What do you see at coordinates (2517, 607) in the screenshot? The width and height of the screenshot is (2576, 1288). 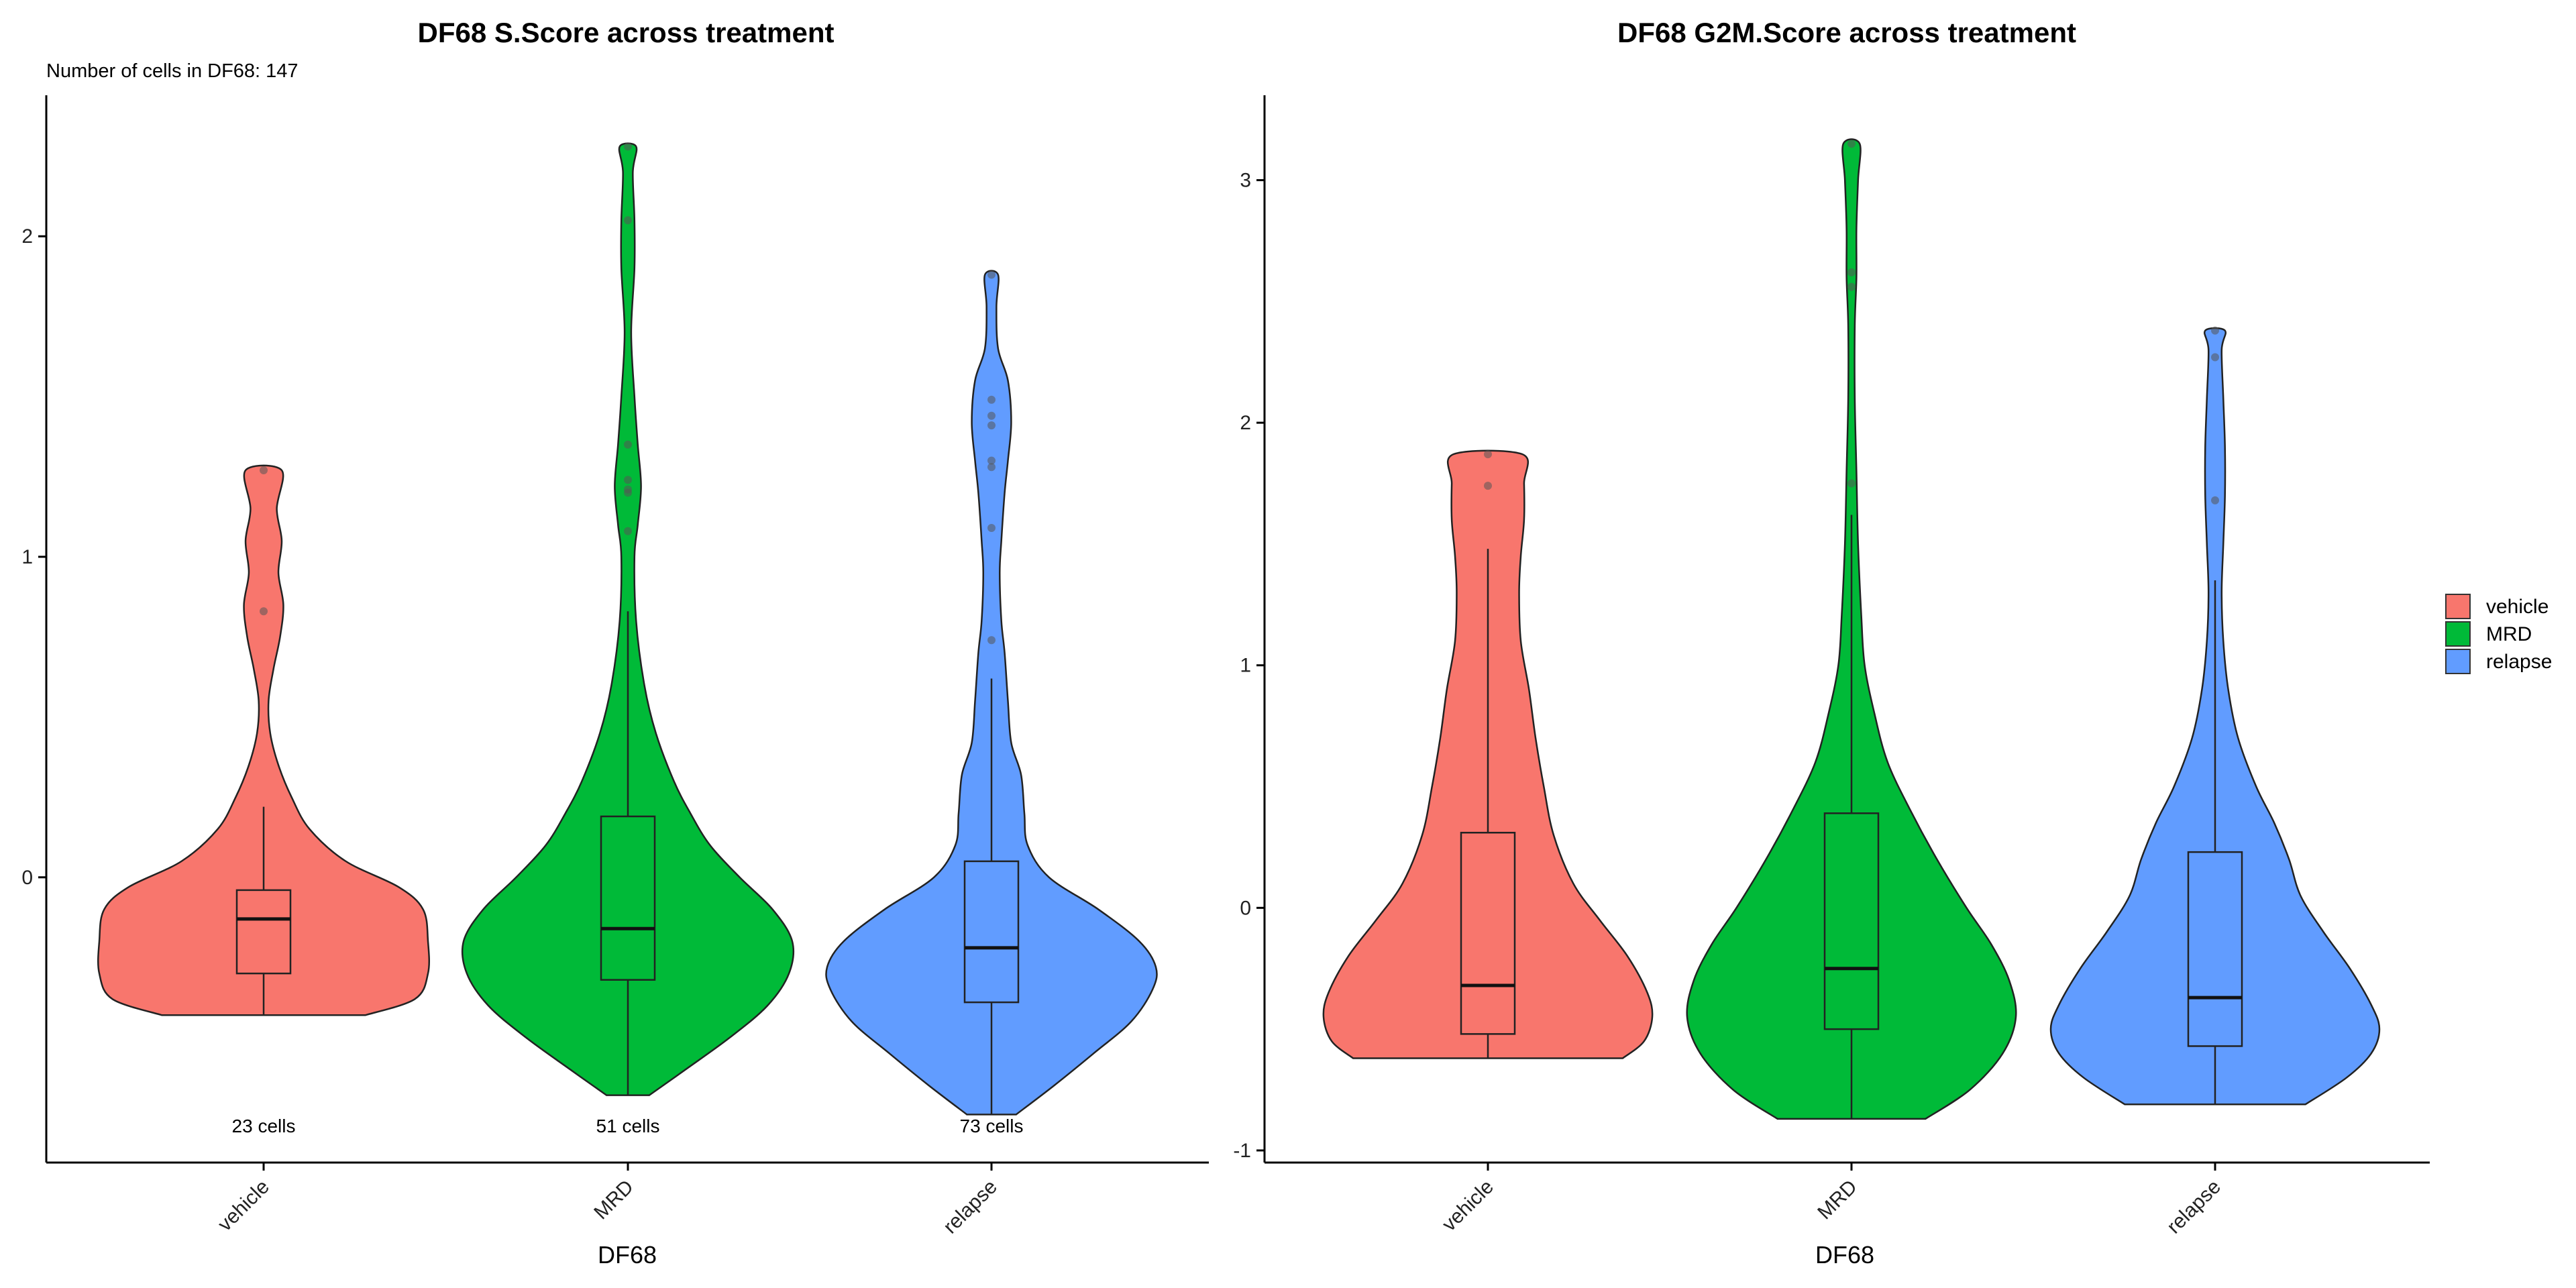 I see `legend-label-vehicle: vehicle` at bounding box center [2517, 607].